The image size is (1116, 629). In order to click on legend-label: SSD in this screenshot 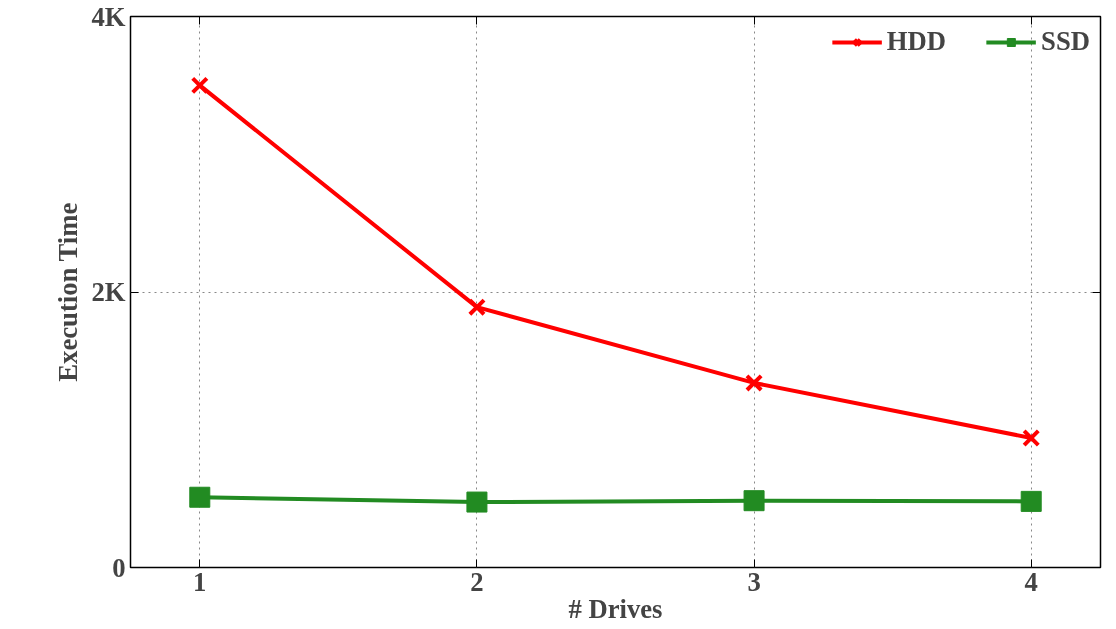, I will do `click(1065, 41)`.